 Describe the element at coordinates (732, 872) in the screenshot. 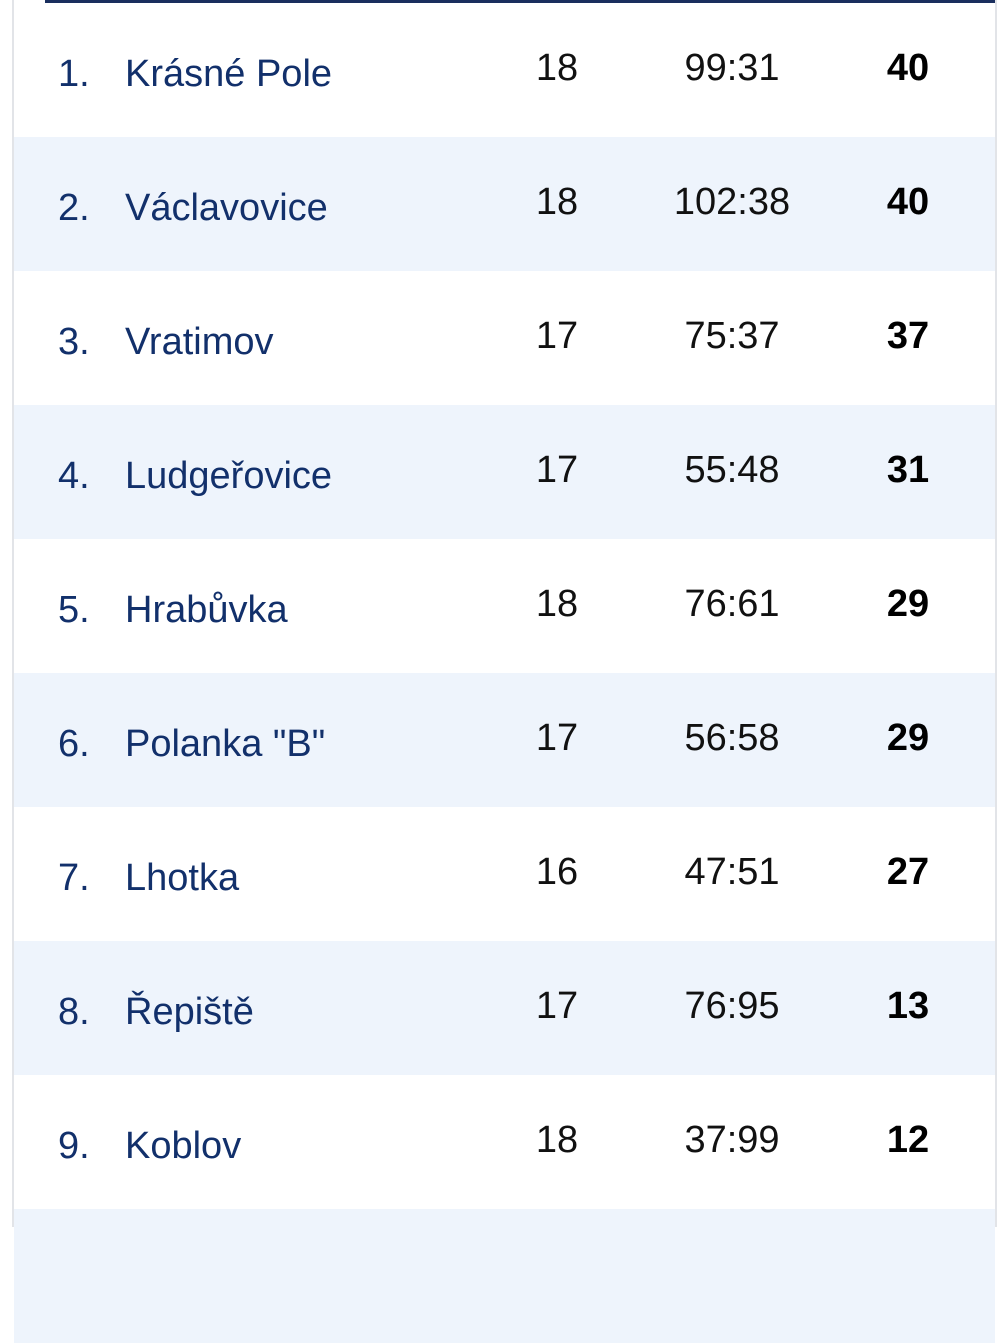

I see `goal-score: 47:51` at that location.